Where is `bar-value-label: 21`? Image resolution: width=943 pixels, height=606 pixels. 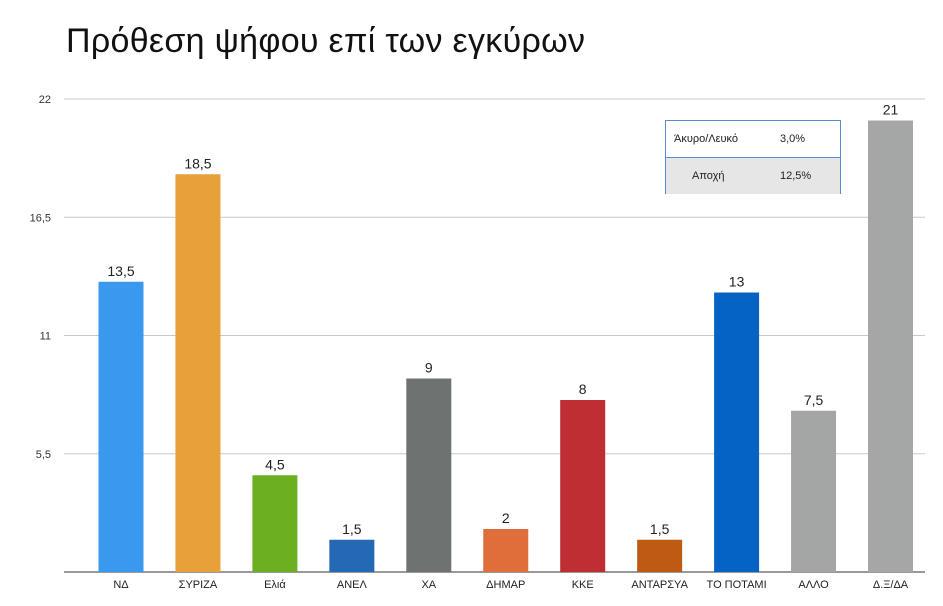
bar-value-label: 21 is located at coordinates (891, 110).